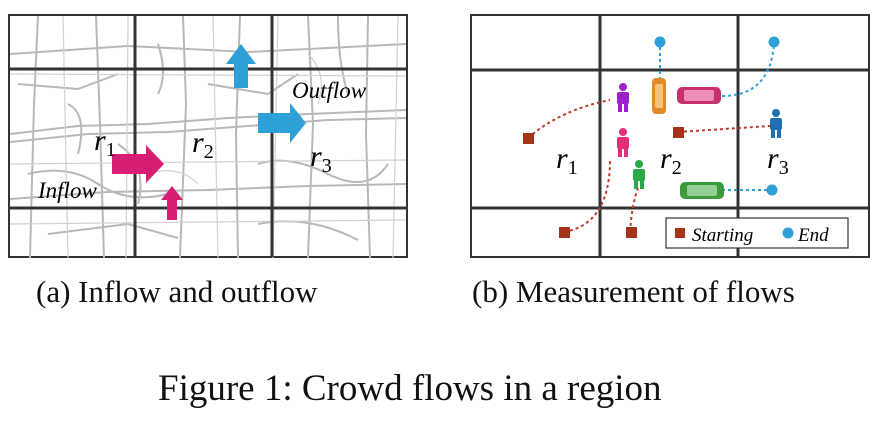 This screenshot has width=881, height=424. What do you see at coordinates (680, 233) in the screenshot?
I see `legend-start-marker` at bounding box center [680, 233].